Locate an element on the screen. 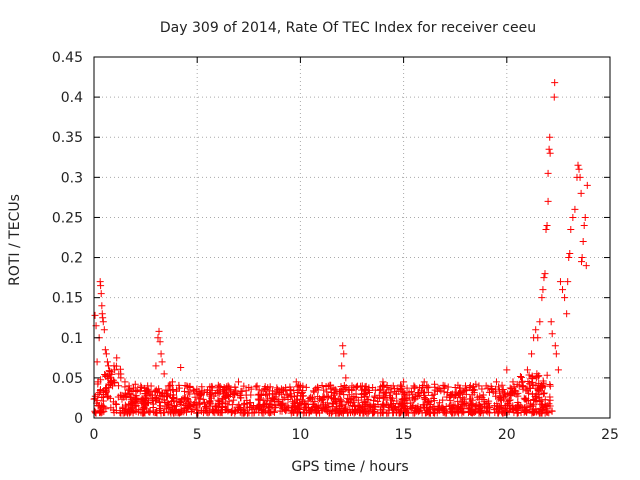 Image resolution: width=640 pixels, height=480 pixels. x-axis-title: GPS time / hours is located at coordinates (349, 467).